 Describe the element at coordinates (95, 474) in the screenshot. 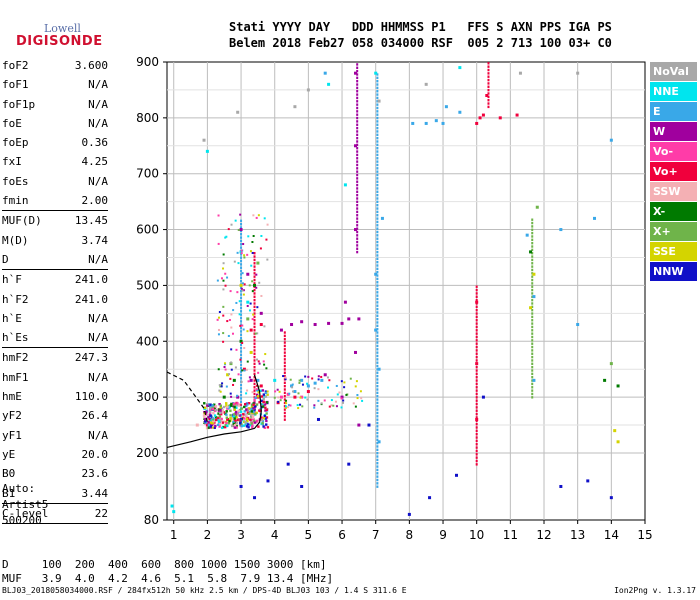

I see `param-value: 23.6` at that location.